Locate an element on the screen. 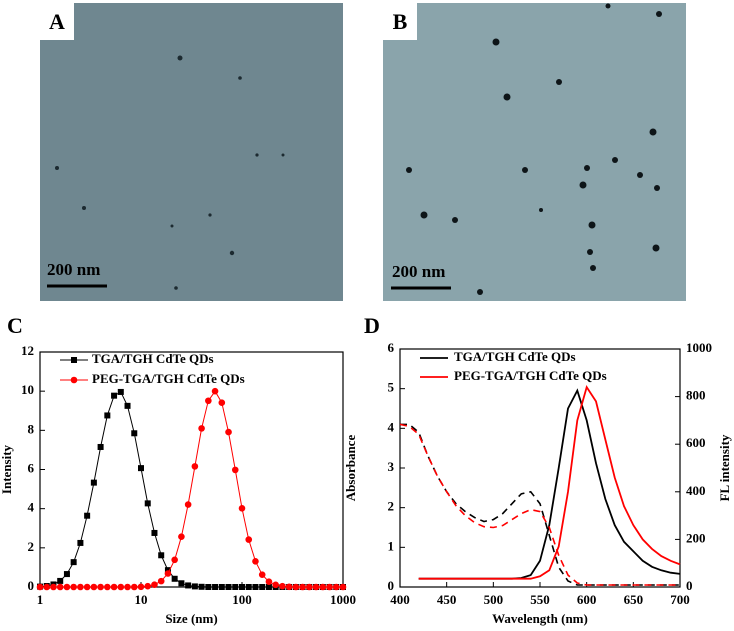 The height and width of the screenshot is (631, 734). x-tick-label: 600 is located at coordinates (587, 599).